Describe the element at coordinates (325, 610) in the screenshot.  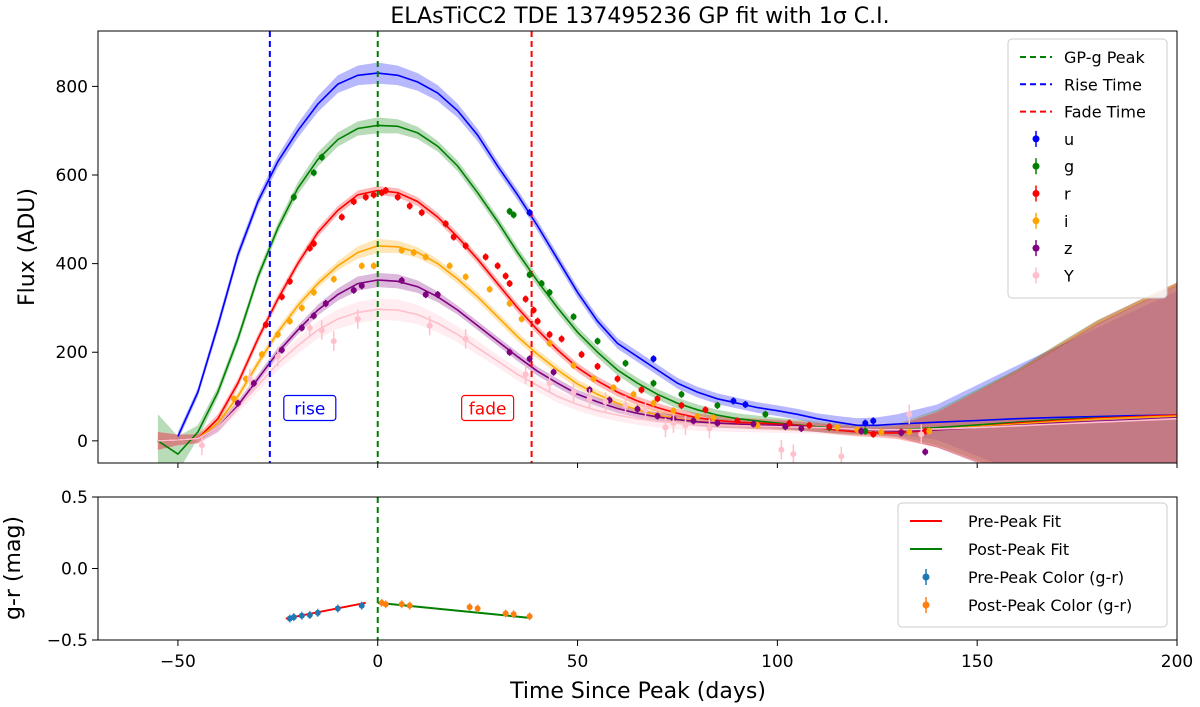
I see `fit-line-pre-peak-fit` at that location.